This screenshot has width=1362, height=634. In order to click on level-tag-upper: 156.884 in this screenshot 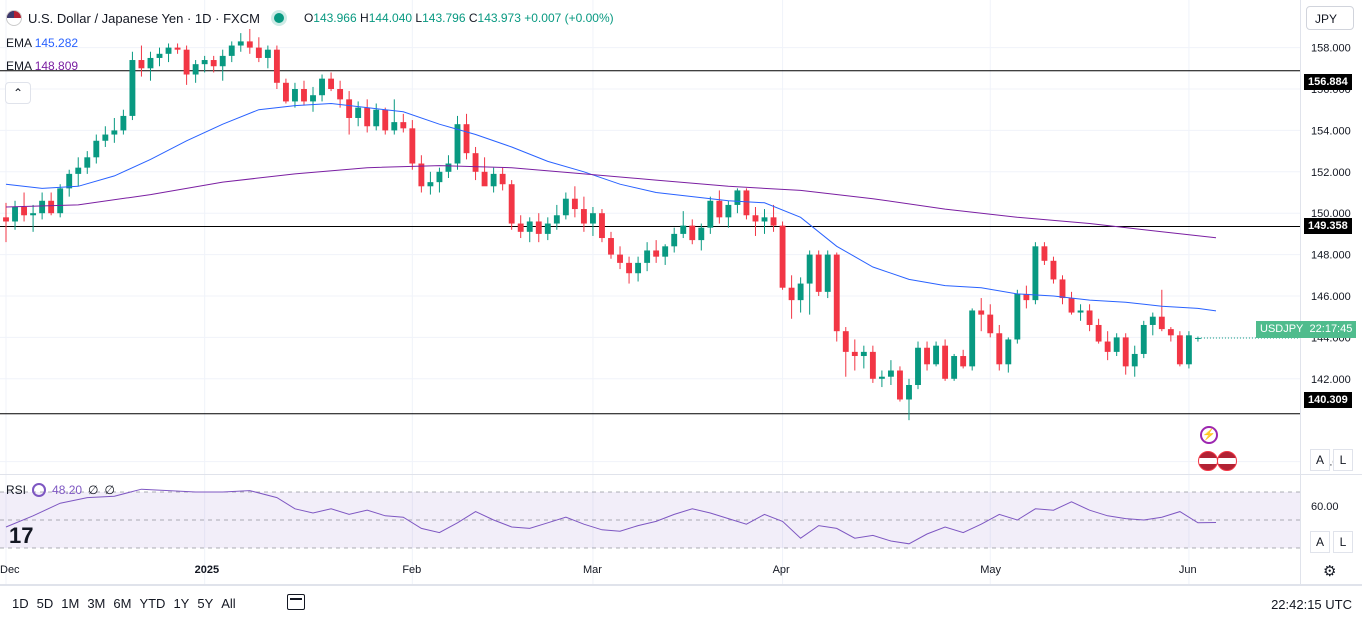, I will do `click(1328, 82)`.